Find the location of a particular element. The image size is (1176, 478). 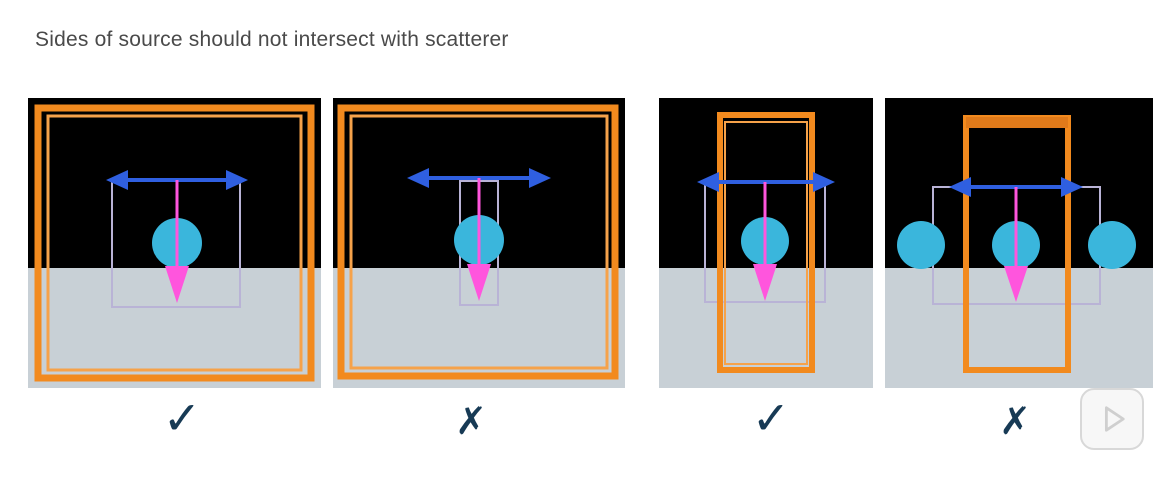

panel-4-svg is located at coordinates (1019, 243).